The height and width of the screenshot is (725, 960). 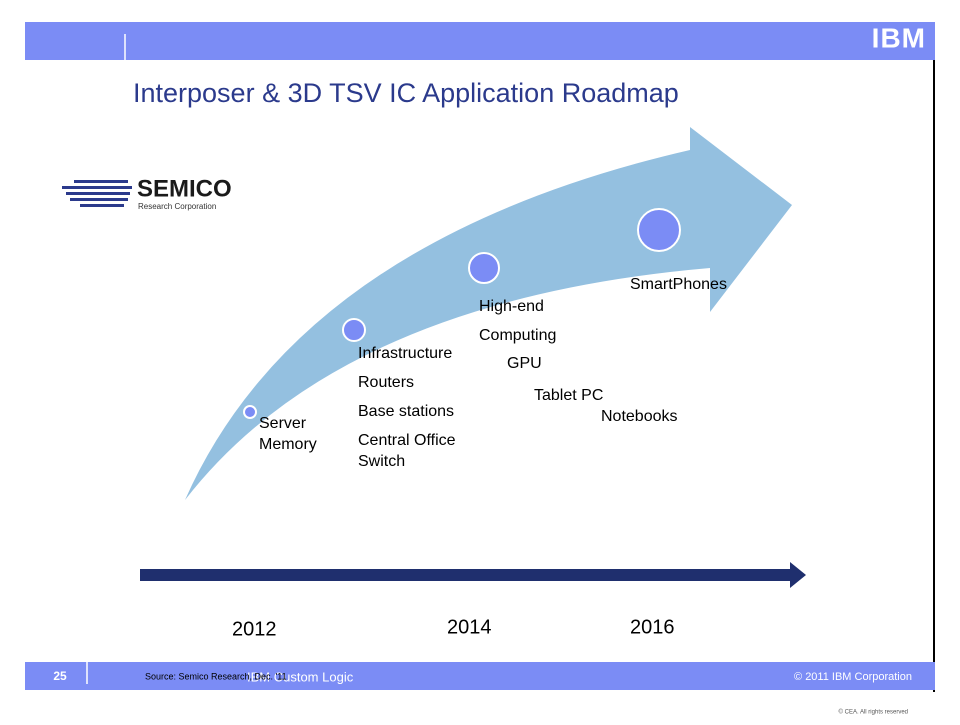 I want to click on milestone-label: Base stations, so click(x=406, y=411).